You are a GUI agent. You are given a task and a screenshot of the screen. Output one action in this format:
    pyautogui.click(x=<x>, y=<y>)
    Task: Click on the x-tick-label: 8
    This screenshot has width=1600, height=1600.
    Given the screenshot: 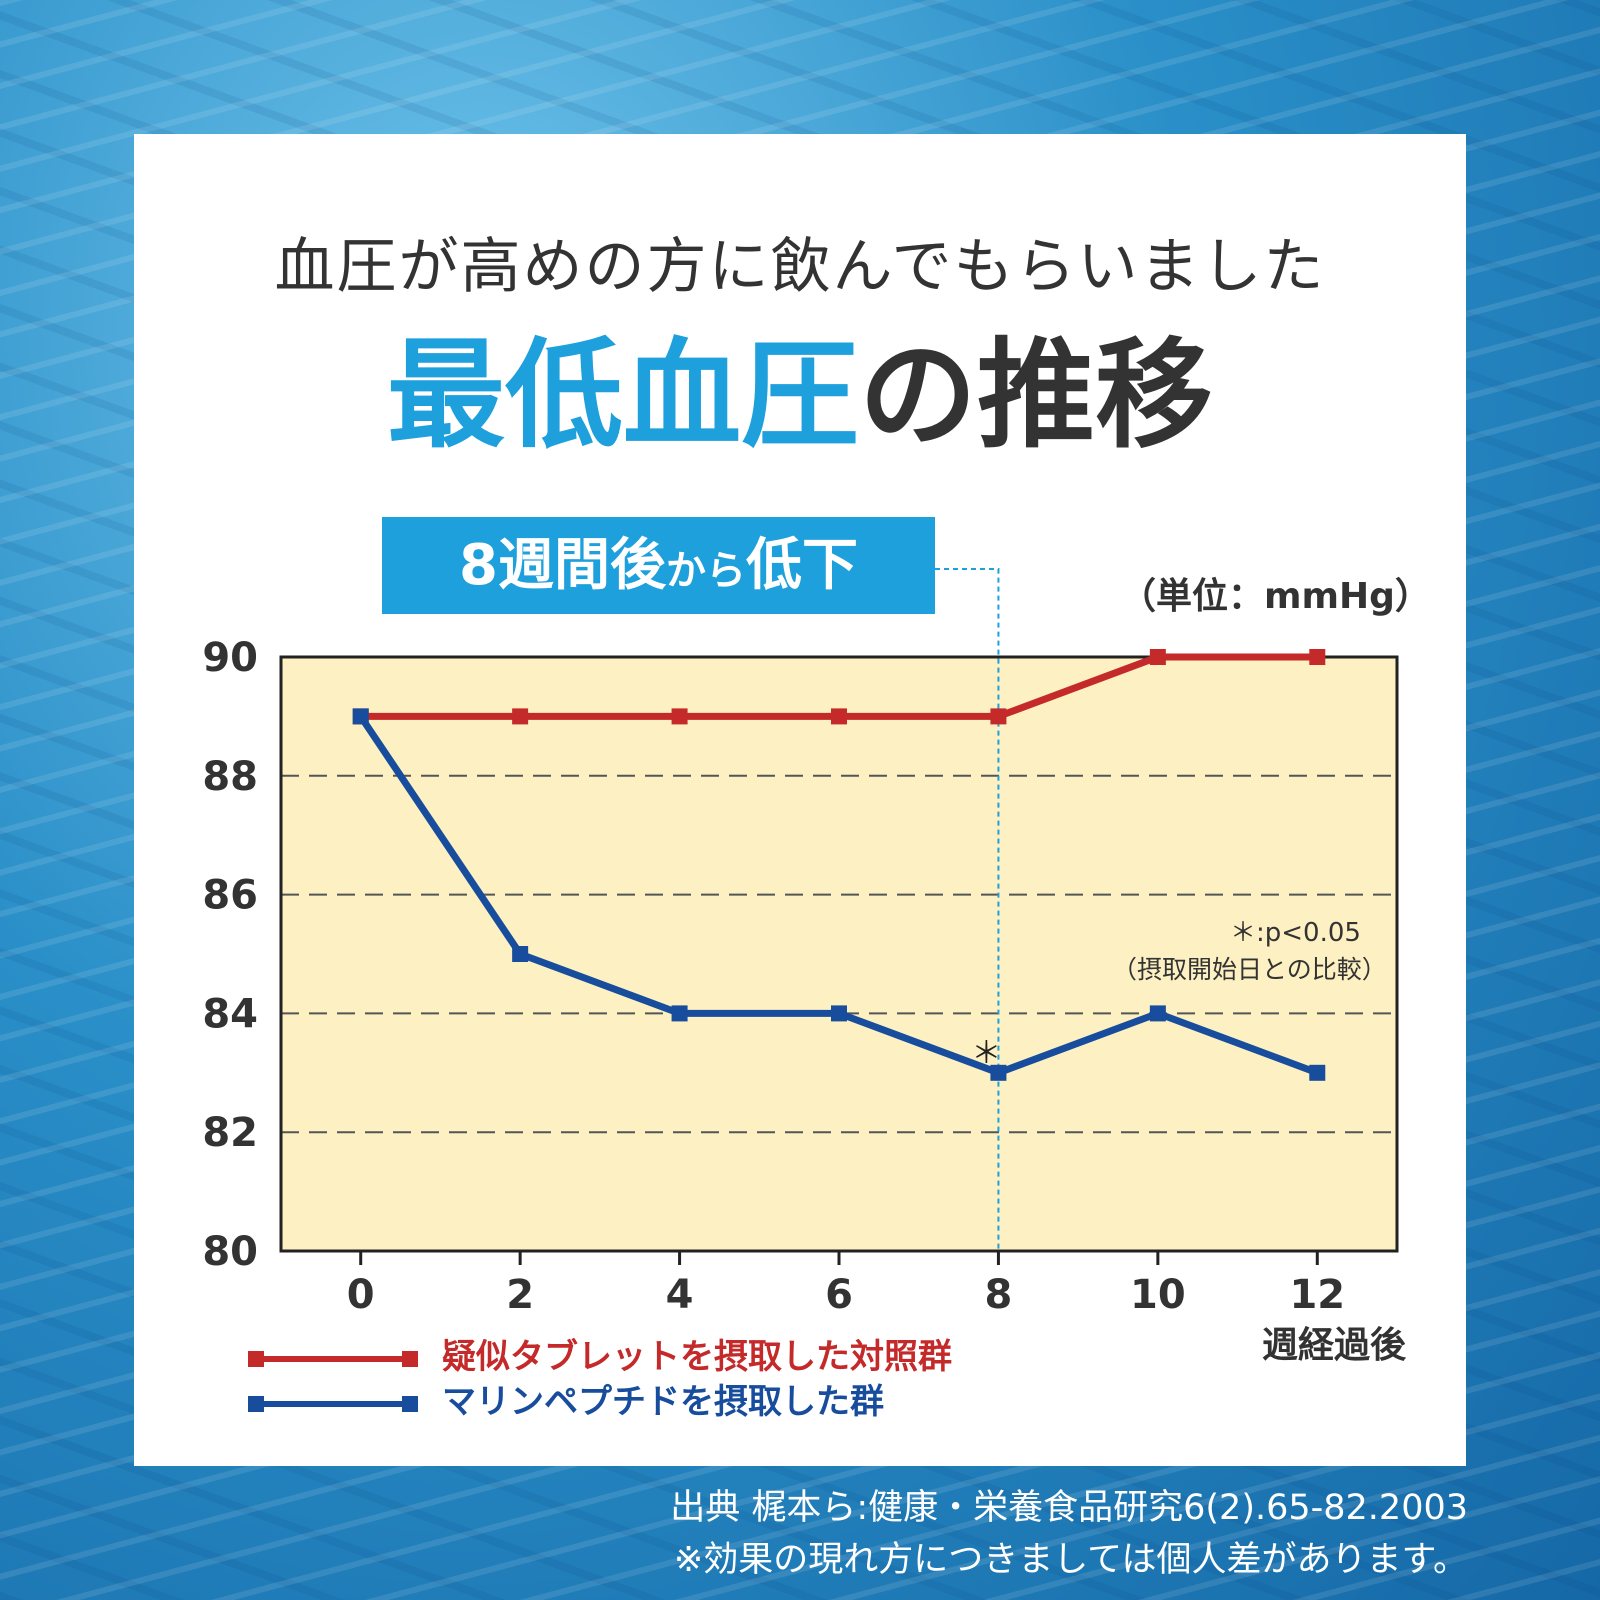 What is the action you would take?
    pyautogui.click(x=999, y=1295)
    